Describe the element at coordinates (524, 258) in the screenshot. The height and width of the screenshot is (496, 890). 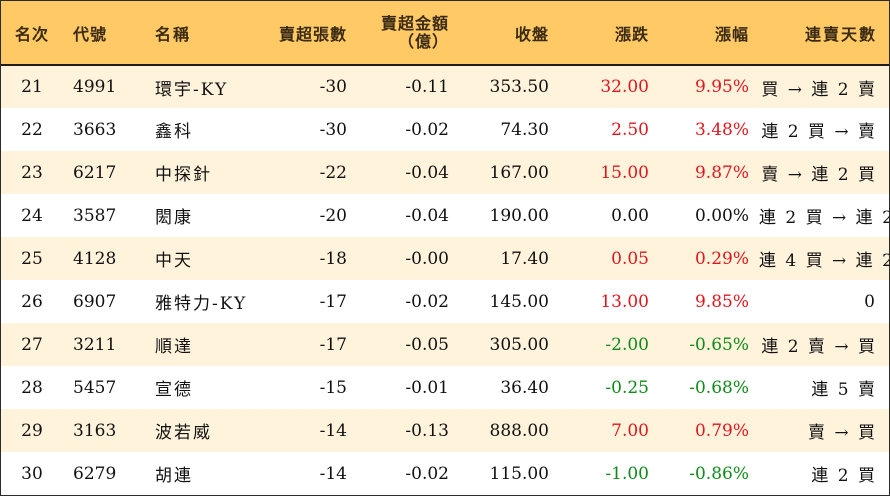
I see `cell-close: 17.40` at that location.